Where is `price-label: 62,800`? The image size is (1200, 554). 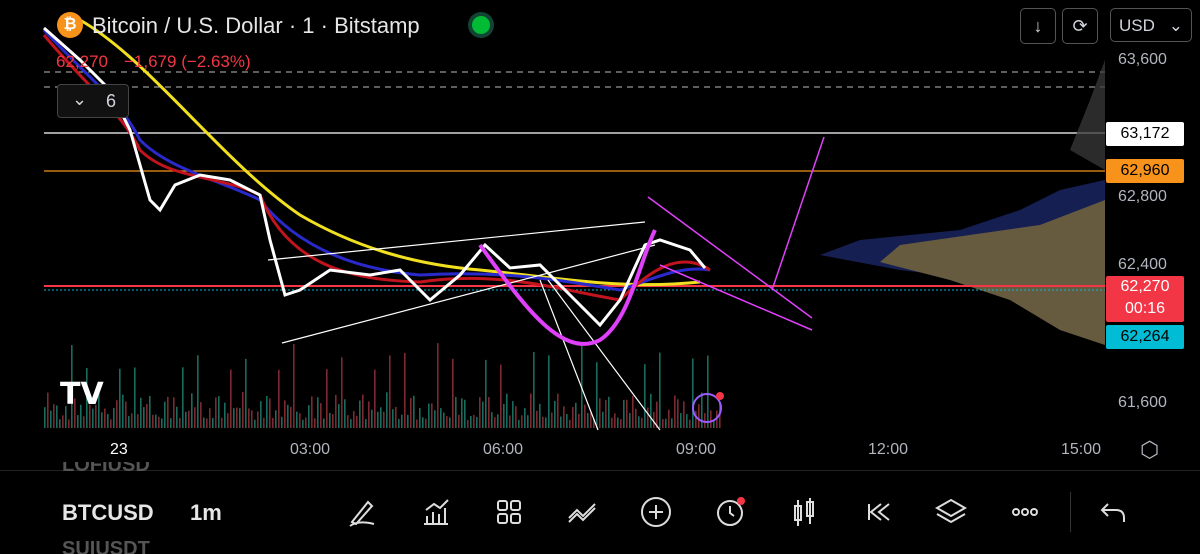
price-label: 62,800 is located at coordinates (1142, 196).